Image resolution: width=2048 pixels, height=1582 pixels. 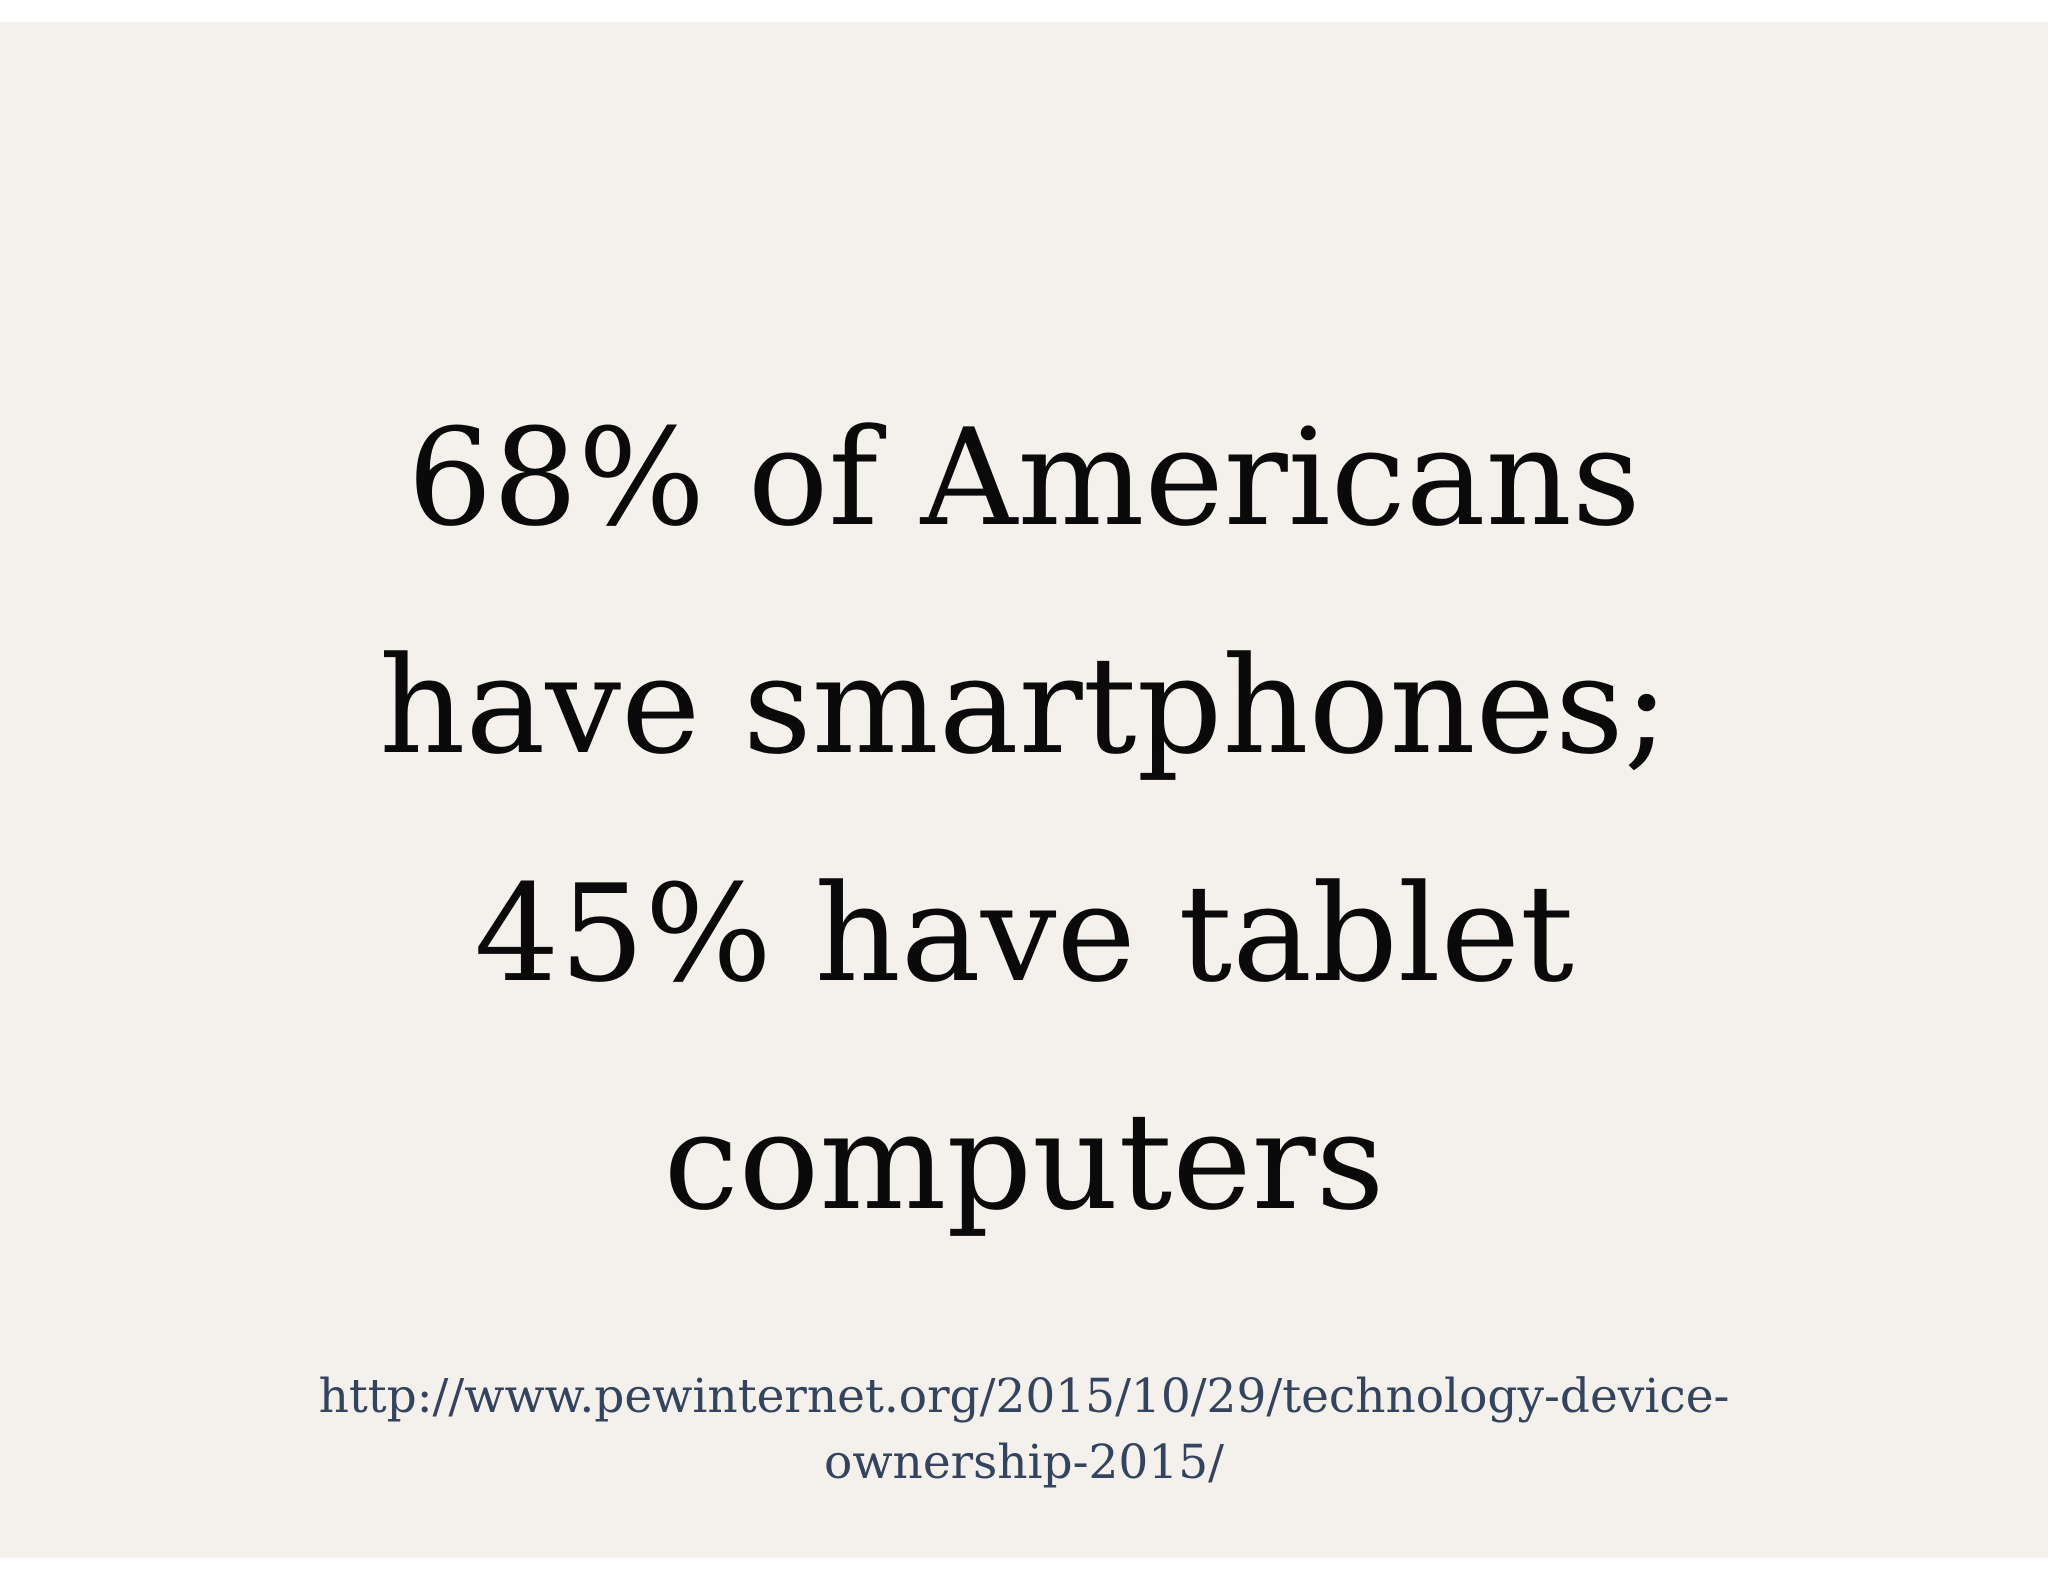 I want to click on headline-line: 45% have tablet, so click(x=1024, y=934).